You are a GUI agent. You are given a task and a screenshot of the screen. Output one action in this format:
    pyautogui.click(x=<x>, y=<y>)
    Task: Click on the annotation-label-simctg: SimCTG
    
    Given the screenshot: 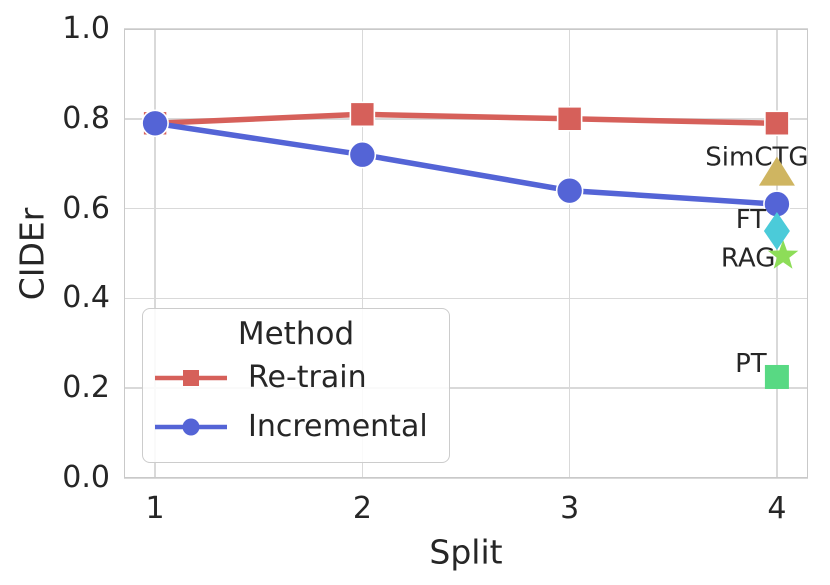 What is the action you would take?
    pyautogui.click(x=756, y=158)
    